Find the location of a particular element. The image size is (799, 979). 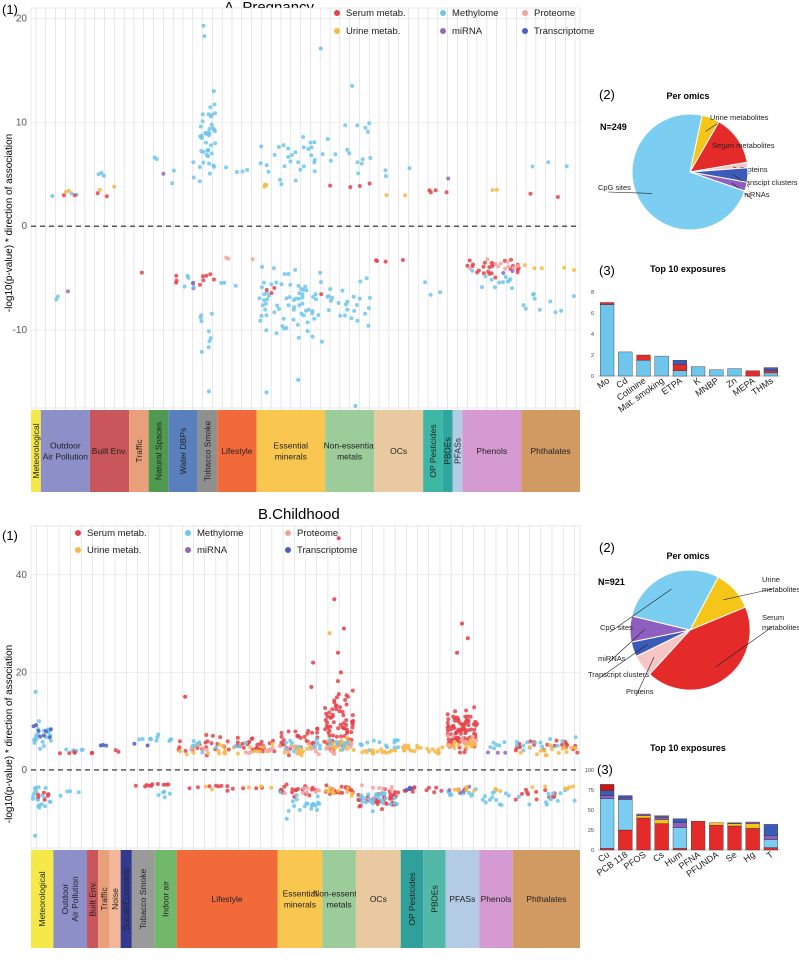

panel-b-group-label: Air Pollution is located at coordinates (75, 899).